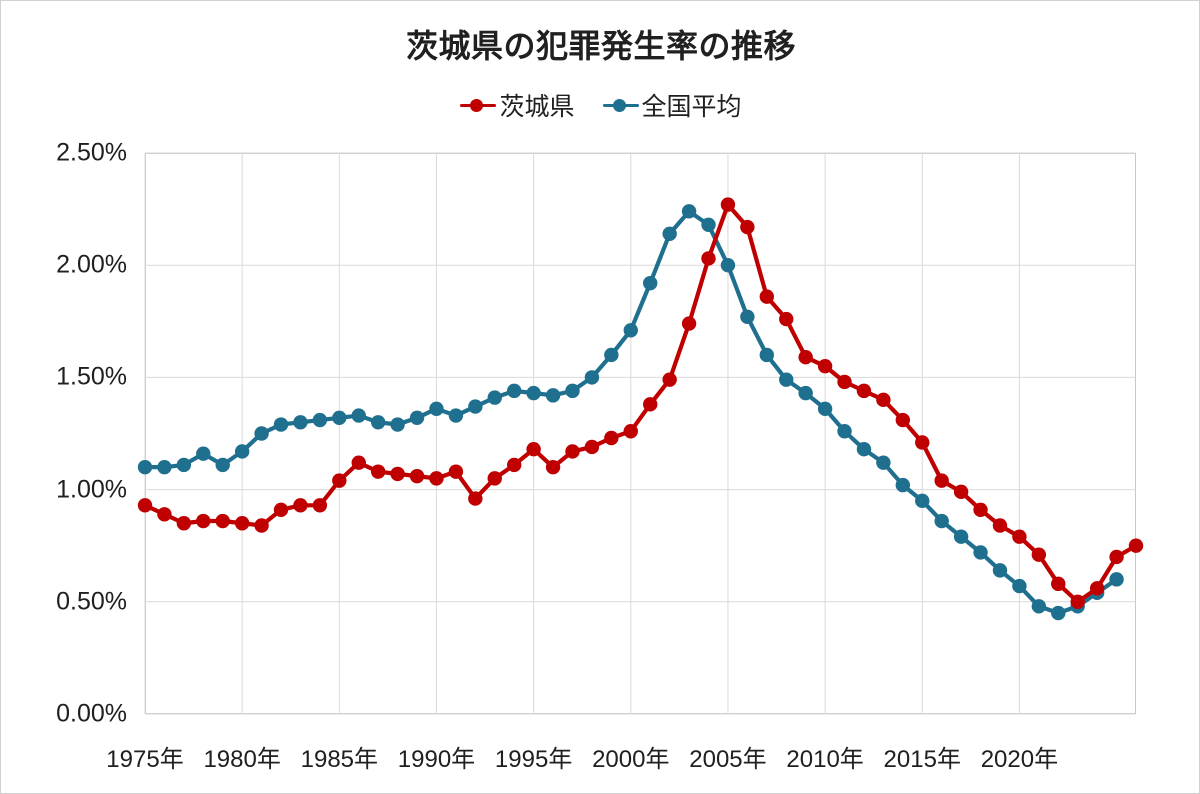 The width and height of the screenshot is (1200, 794). I want to click on legend-marker-blue, so click(620, 105).